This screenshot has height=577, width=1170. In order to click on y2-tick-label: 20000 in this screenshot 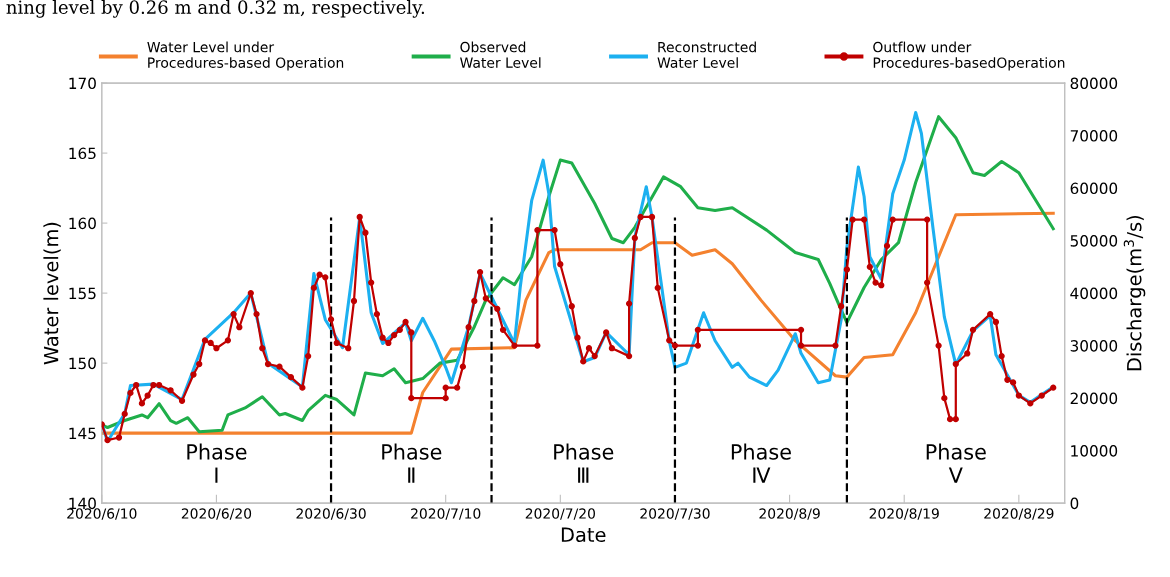, I will do `click(1094, 398)`.